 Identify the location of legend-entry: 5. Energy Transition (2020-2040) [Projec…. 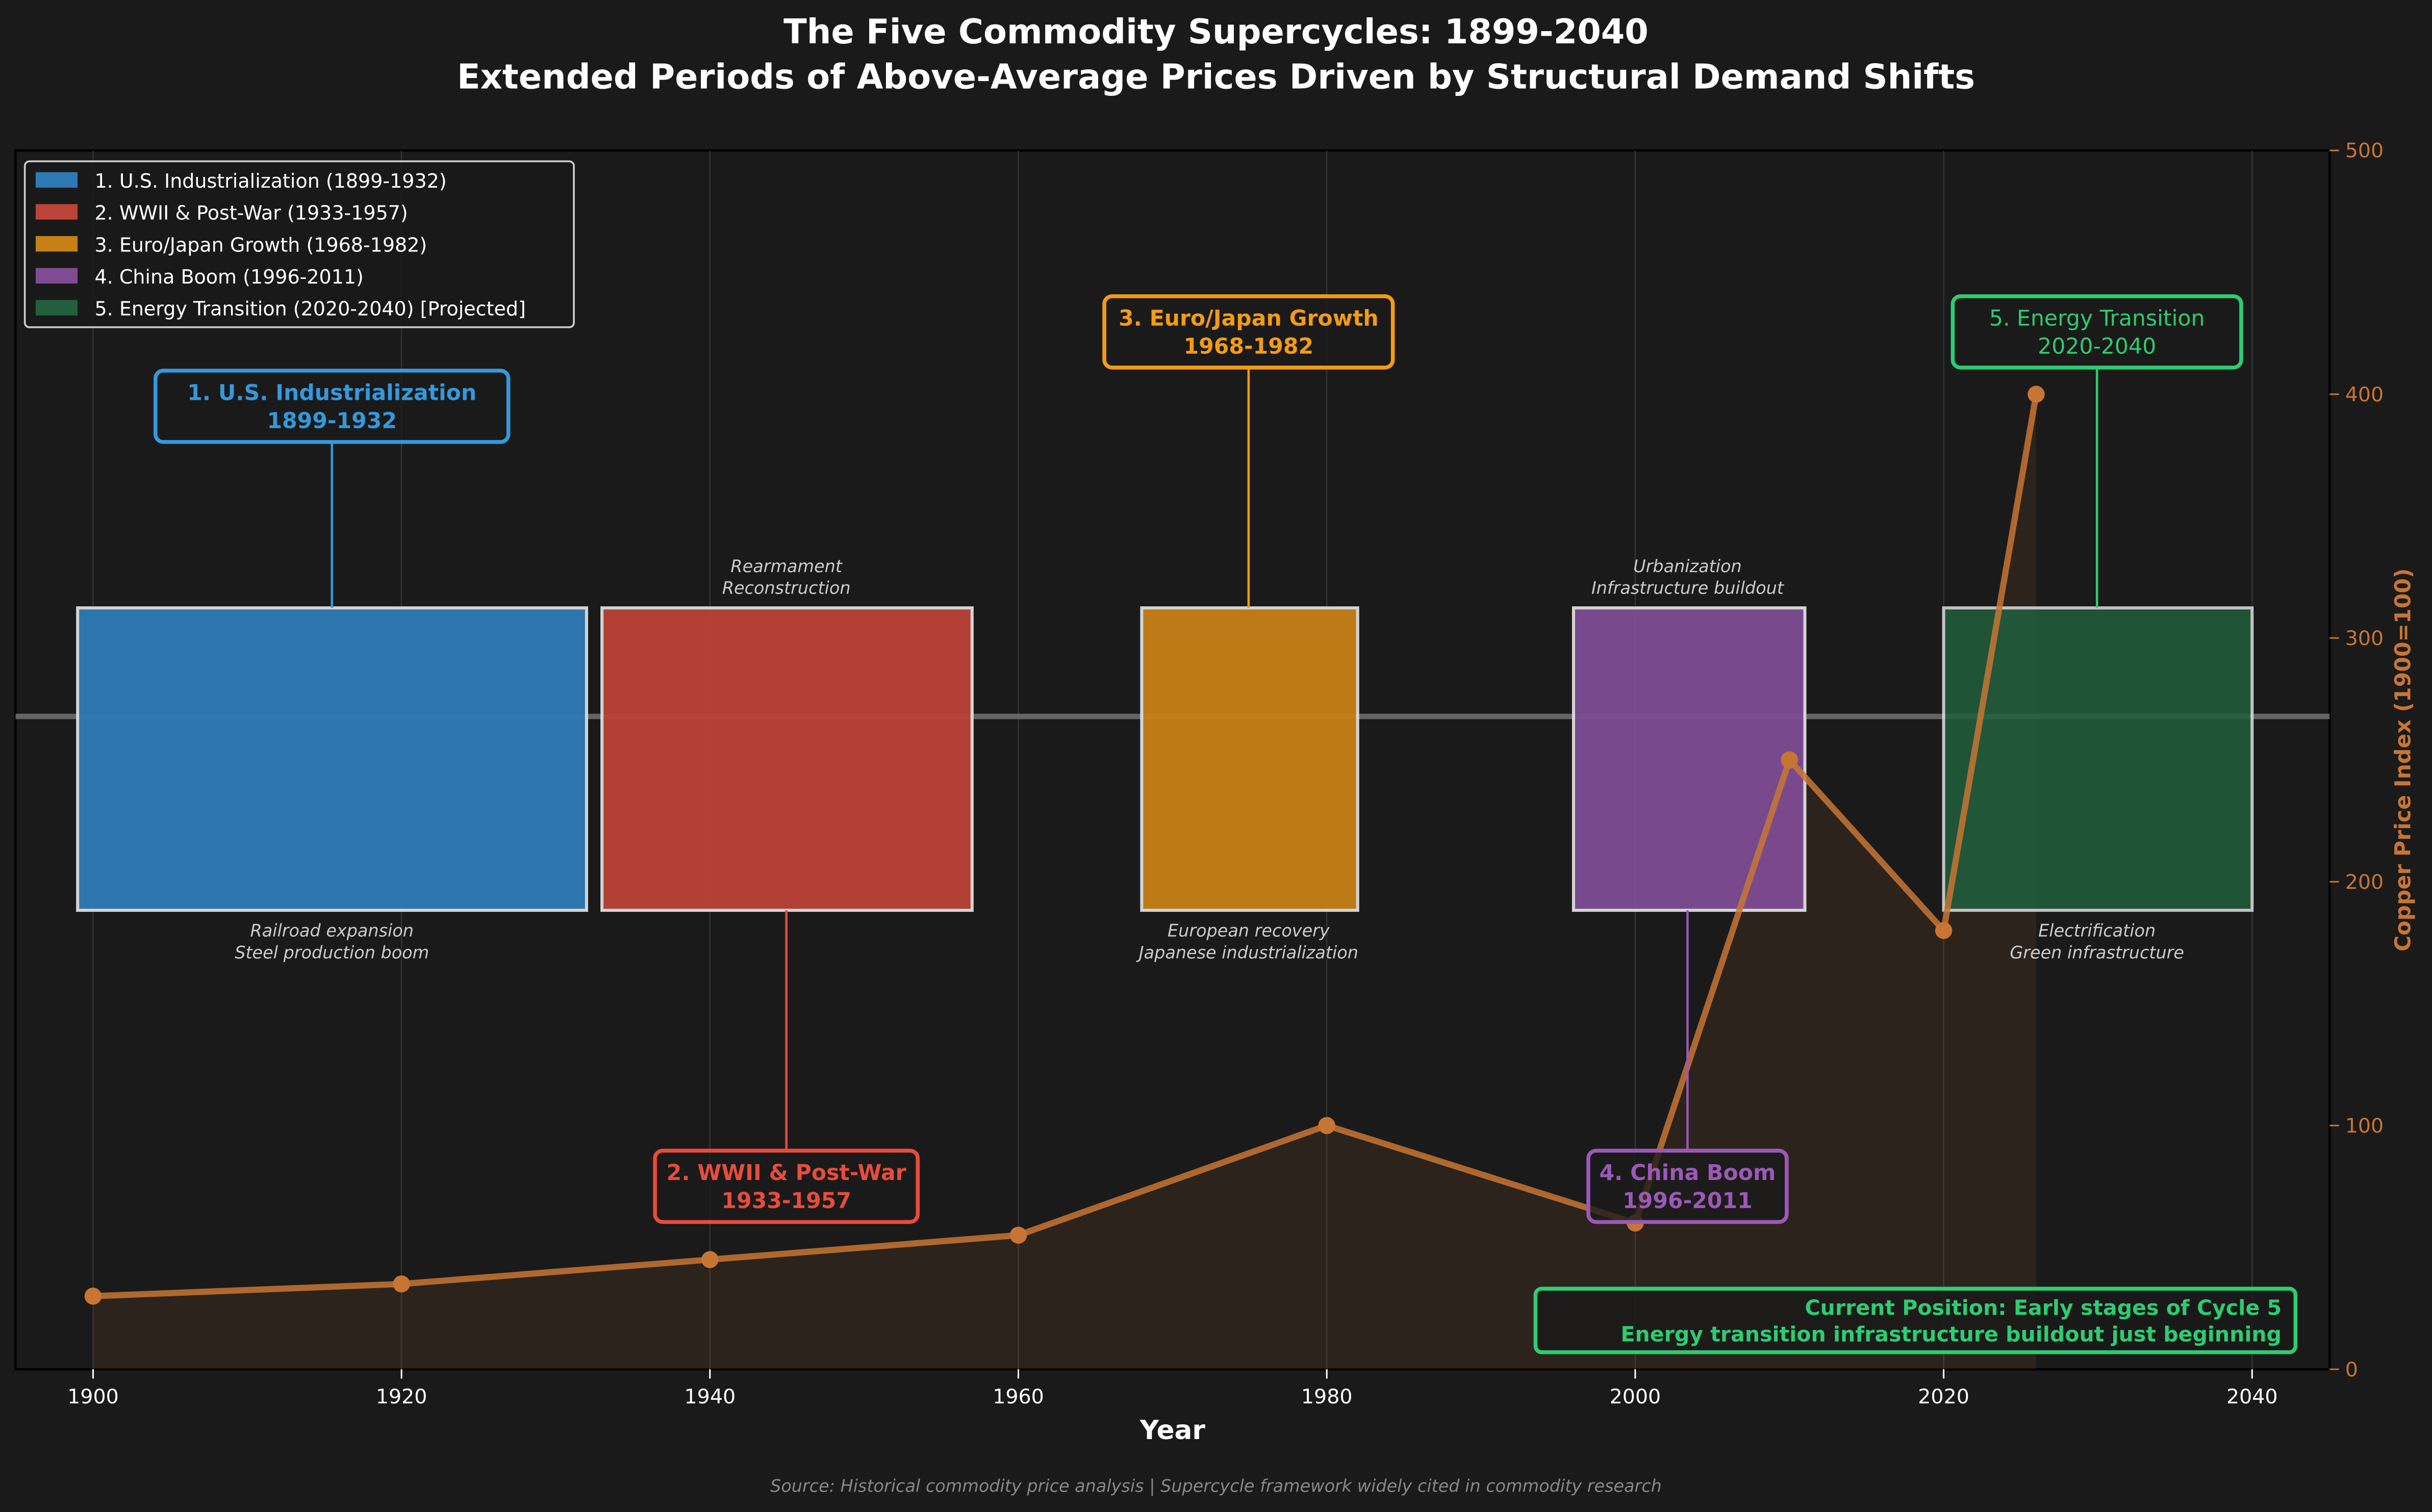
(309, 309).